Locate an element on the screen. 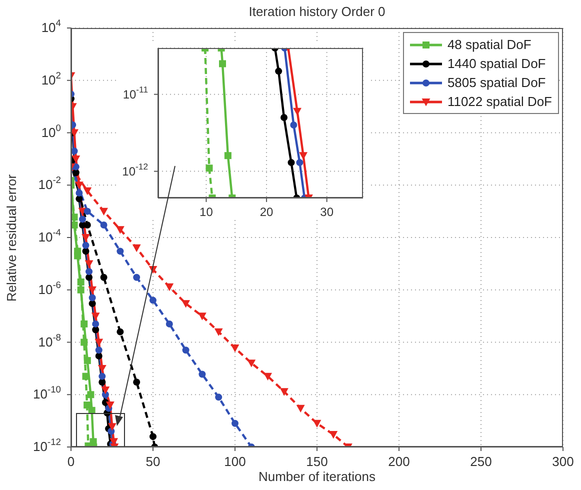  x-tick-label: 50 is located at coordinates (153, 461).